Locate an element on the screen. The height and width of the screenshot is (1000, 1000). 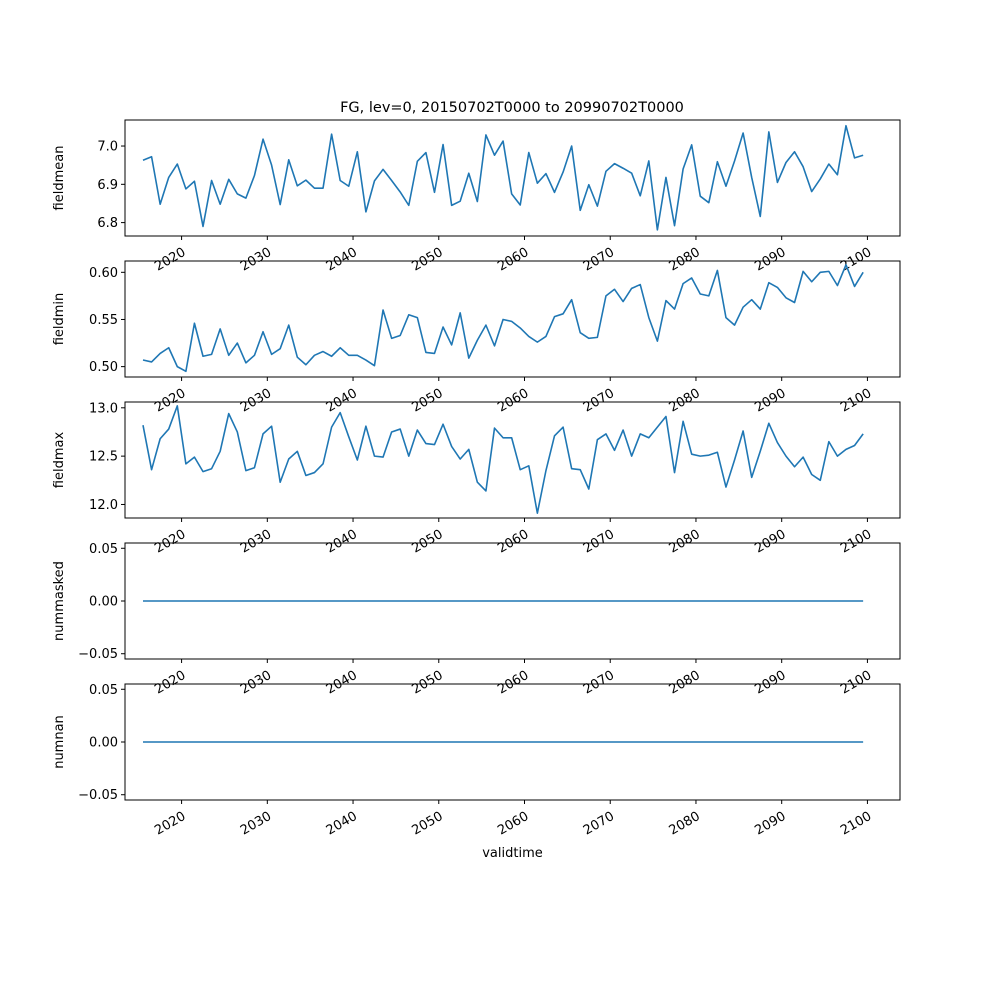
series-line-fieldmin is located at coordinates (503, 318).